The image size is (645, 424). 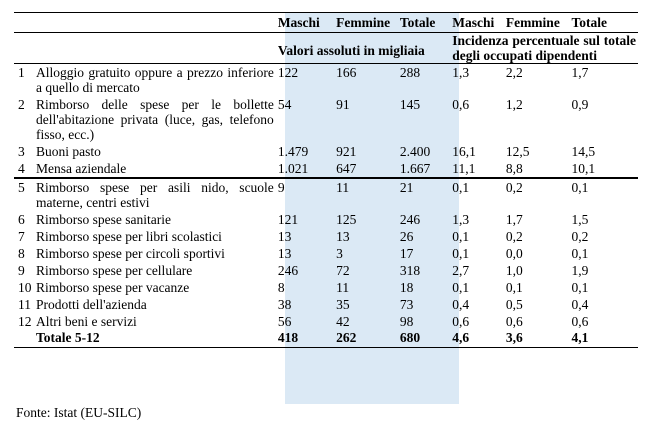 I want to click on cell-maschi-abs: 121, so click(x=288, y=219).